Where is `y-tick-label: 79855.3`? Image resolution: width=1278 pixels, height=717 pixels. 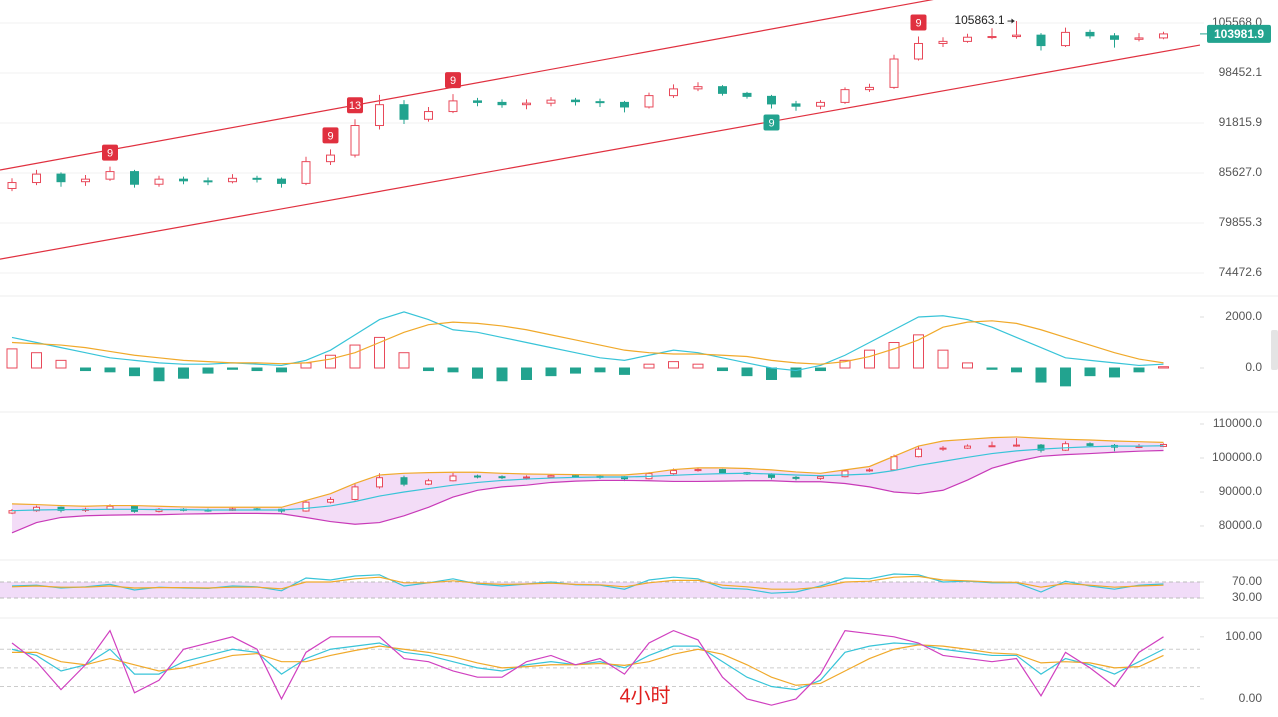
y-tick-label: 79855.3 is located at coordinates (1241, 222).